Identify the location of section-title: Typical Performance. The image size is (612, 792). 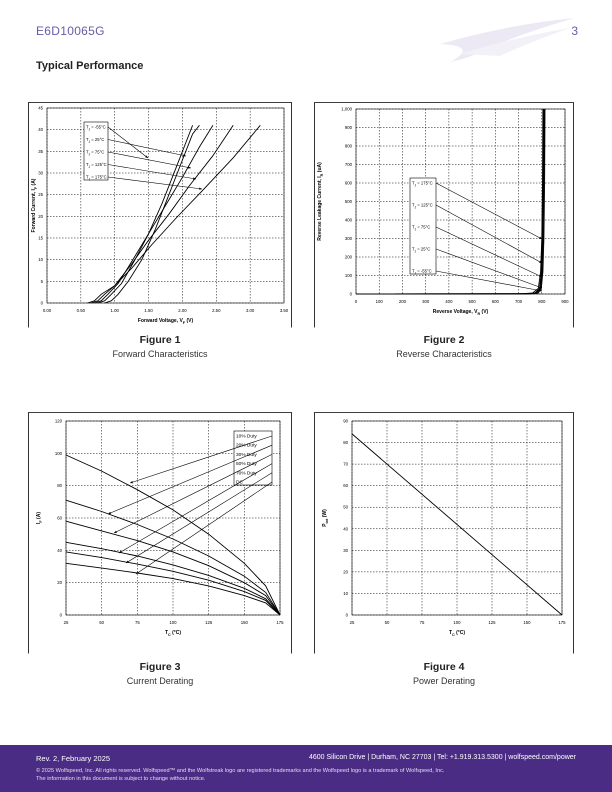
(90, 66).